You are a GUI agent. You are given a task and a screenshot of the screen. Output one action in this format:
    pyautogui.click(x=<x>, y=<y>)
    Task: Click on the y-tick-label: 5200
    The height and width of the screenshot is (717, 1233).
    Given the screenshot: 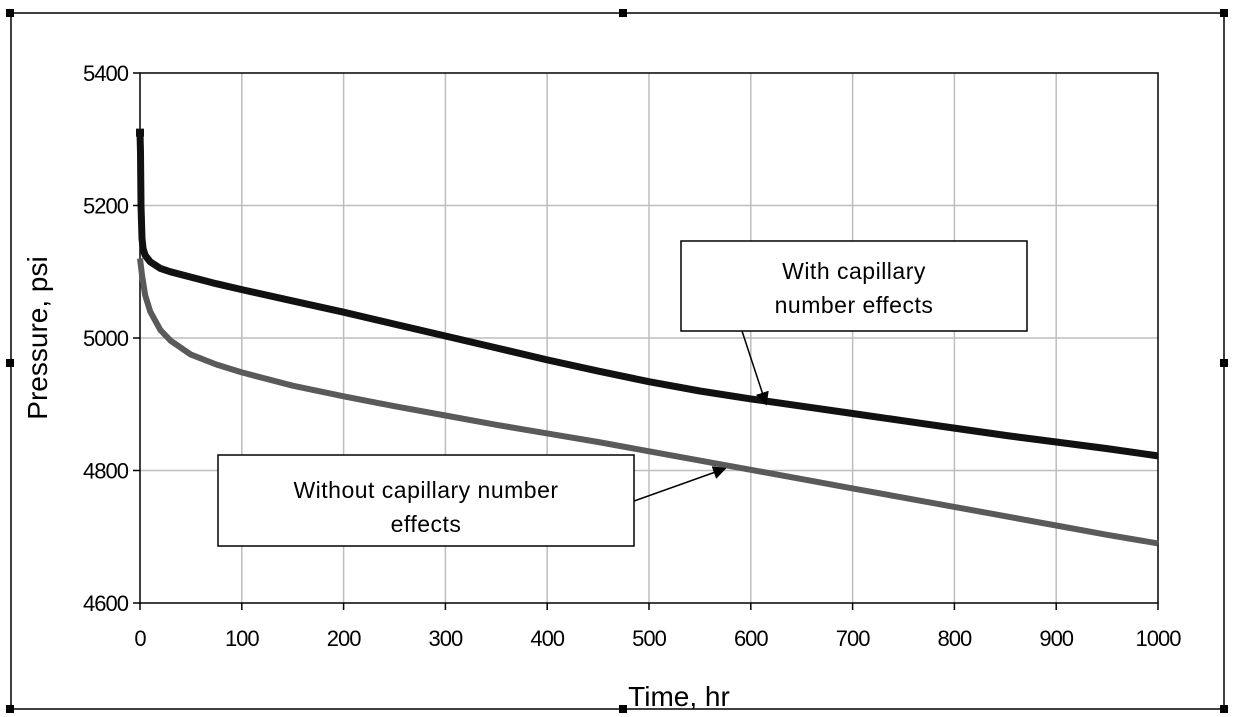 What is the action you would take?
    pyautogui.click(x=106, y=206)
    